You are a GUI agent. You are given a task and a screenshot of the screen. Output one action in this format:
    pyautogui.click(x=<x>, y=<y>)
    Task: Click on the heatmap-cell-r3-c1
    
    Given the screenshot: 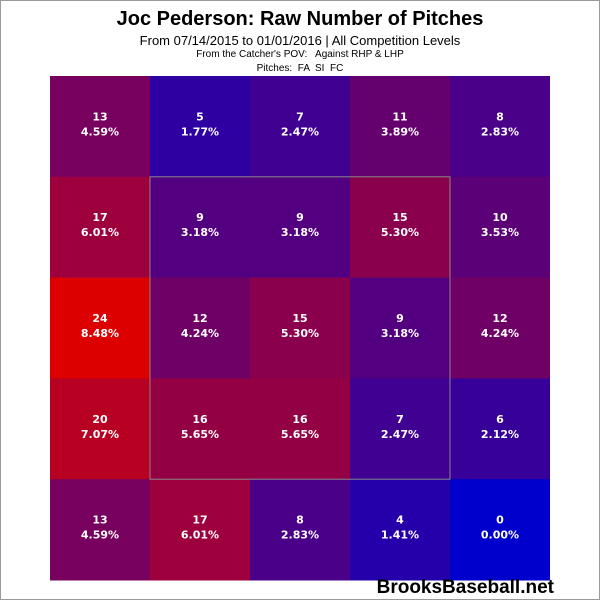 What is the action you would take?
    pyautogui.click(x=200, y=429)
    